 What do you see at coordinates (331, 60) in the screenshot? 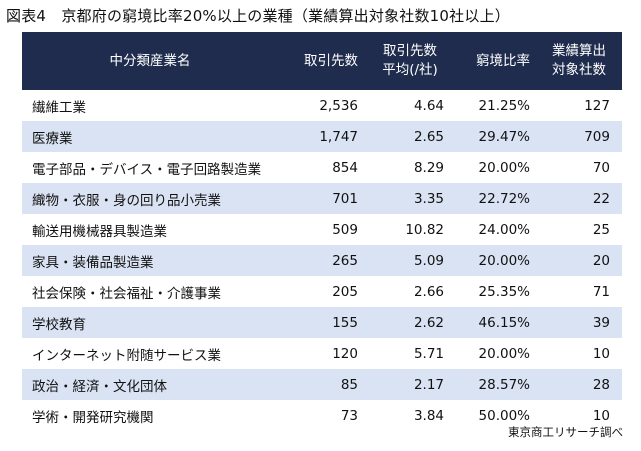
I see `header-suppliers: 取引先数` at bounding box center [331, 60].